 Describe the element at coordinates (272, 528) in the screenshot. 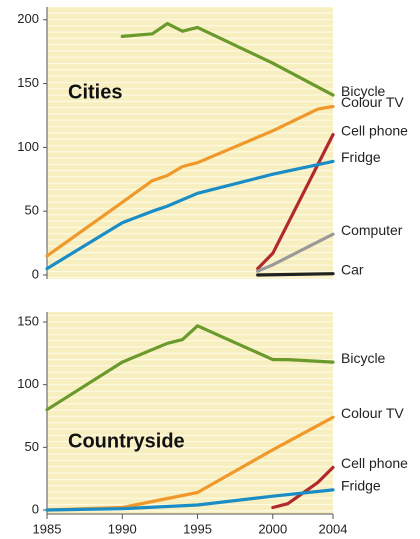

I see `x-tick-label: 2000` at that location.